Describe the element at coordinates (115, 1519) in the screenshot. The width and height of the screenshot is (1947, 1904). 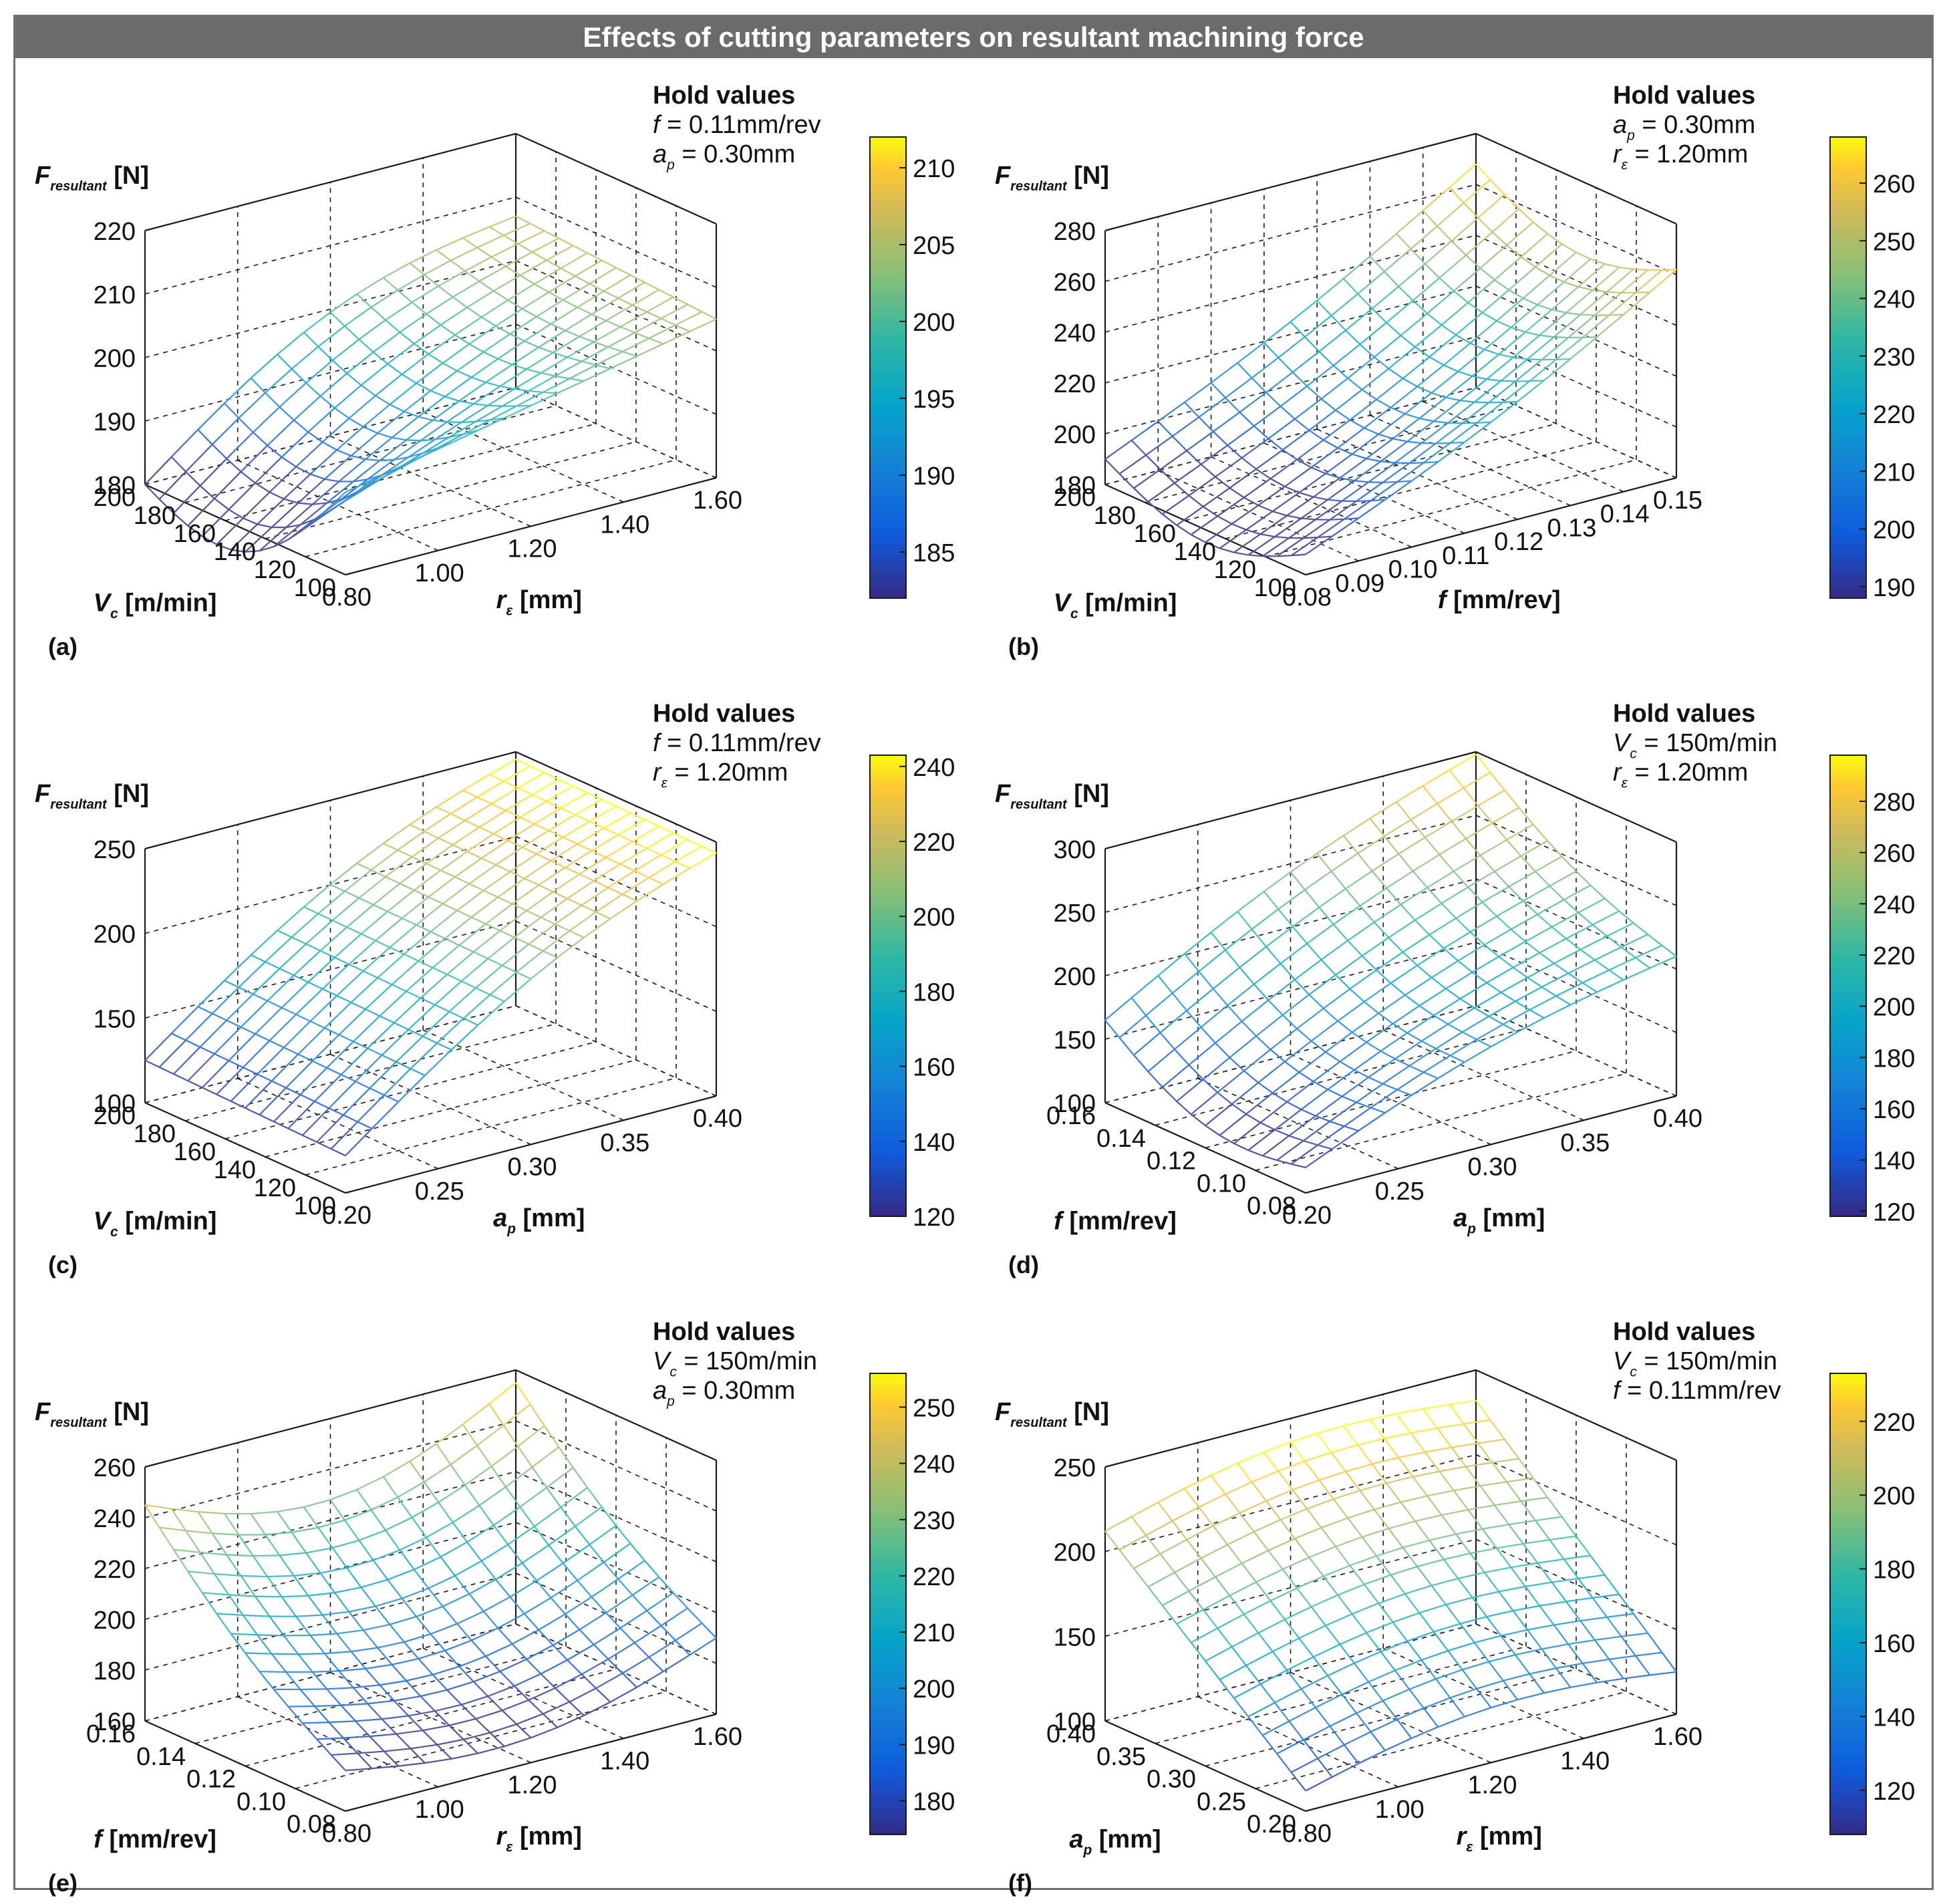
I see `z-tick-label: 240` at that location.